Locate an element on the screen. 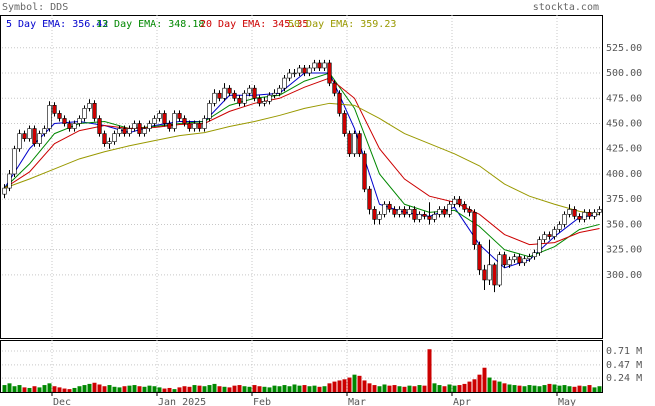 The image size is (655, 406). y-tick-label: 300.00 is located at coordinates (624, 275).